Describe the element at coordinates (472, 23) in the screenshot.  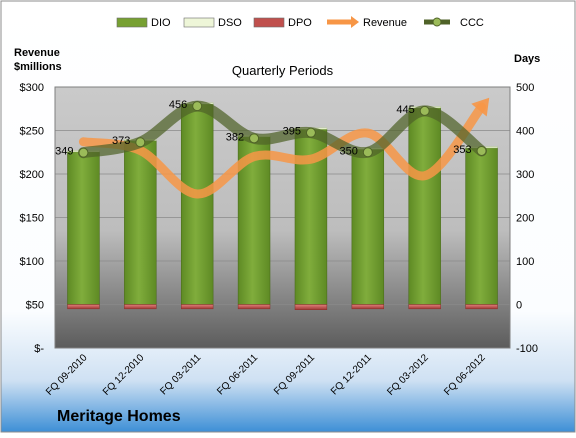
I see `legend-label-ccc: CCC` at that location.